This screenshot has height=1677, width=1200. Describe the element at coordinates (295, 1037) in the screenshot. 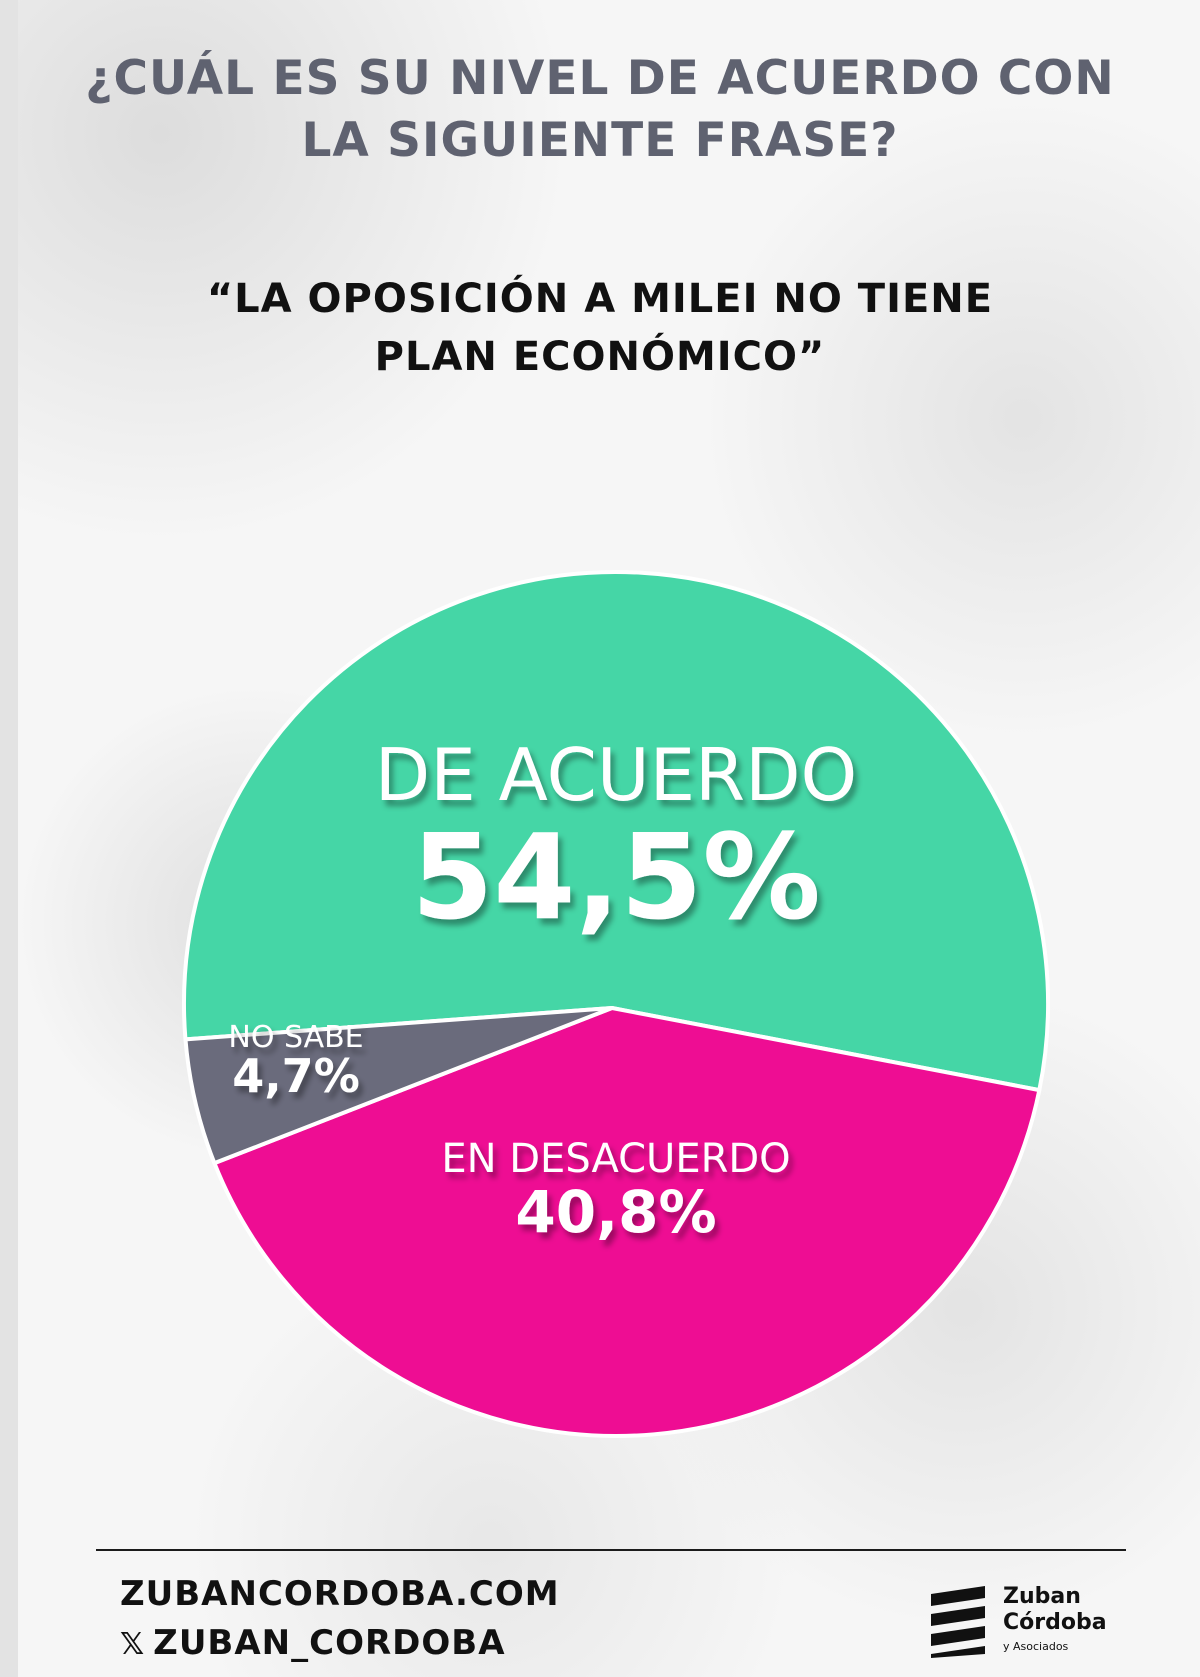

I see `no-sabe-label: NO SABE` at that location.